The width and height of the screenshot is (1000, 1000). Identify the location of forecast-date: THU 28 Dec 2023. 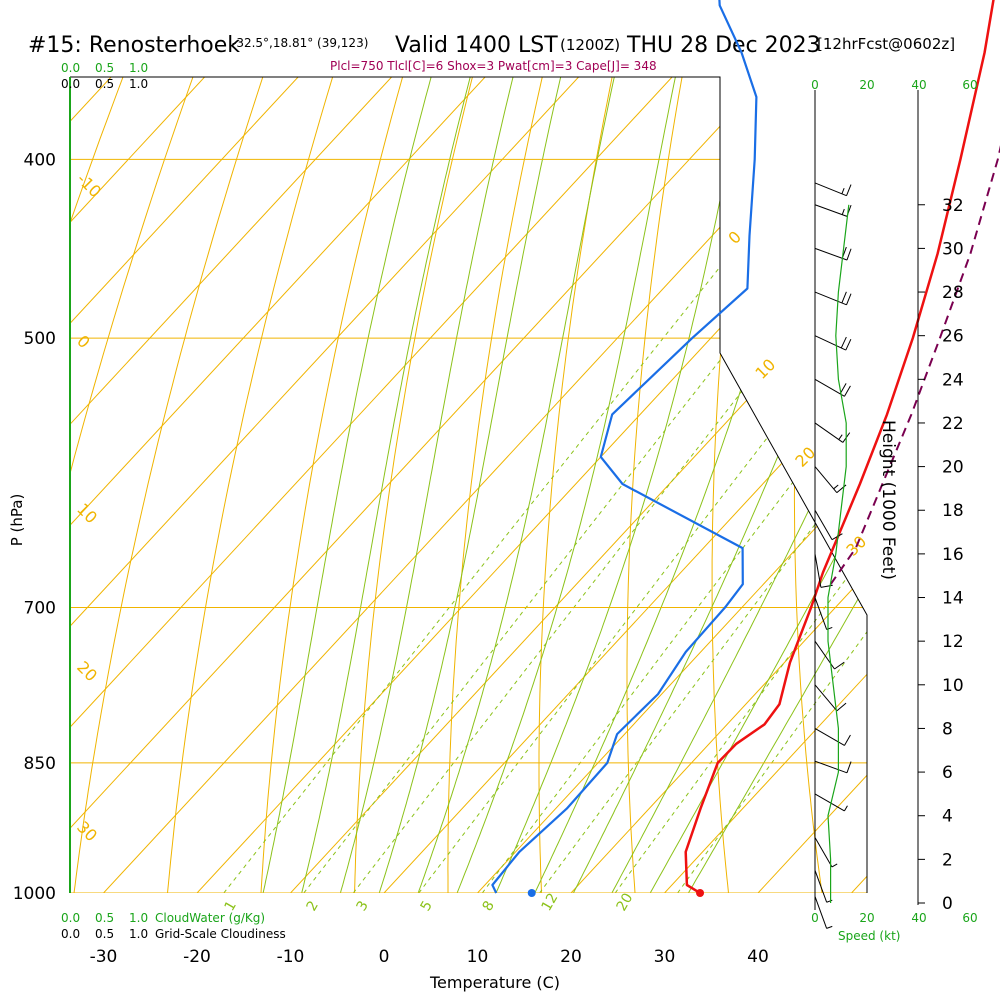
(723, 45).